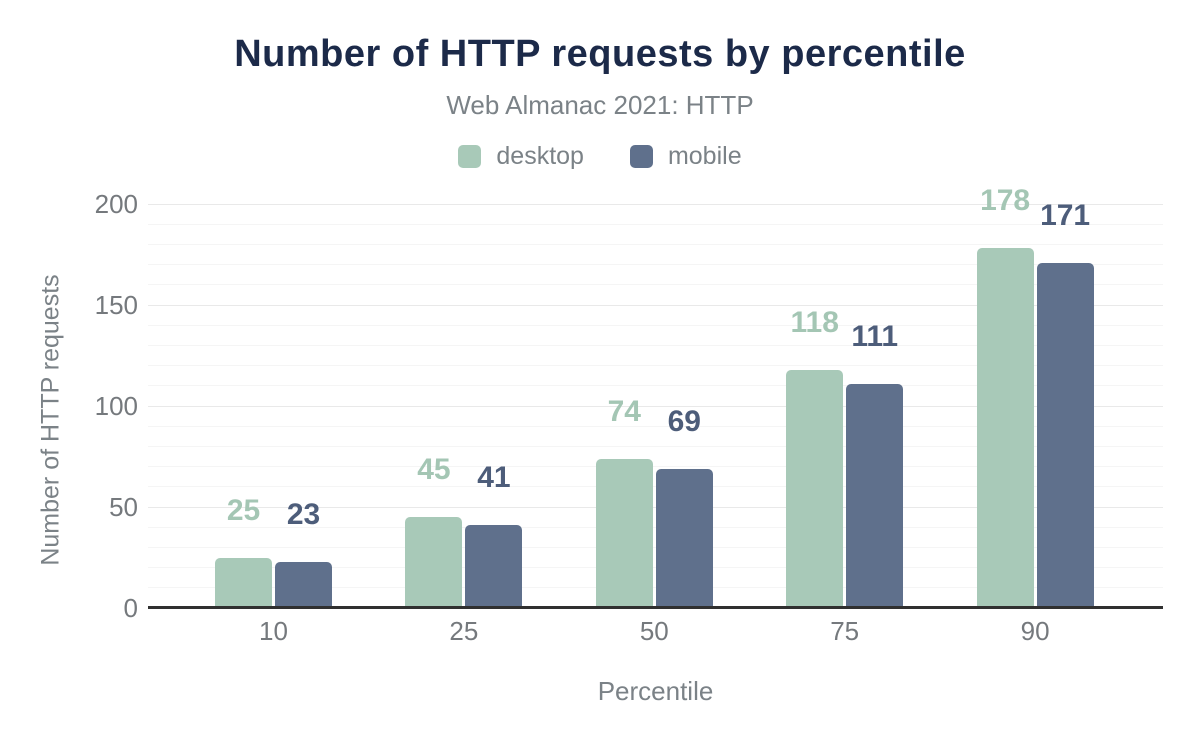 This screenshot has height=742, width=1200. What do you see at coordinates (684, 421) in the screenshot?
I see `mobile-bar-value-label: 69` at bounding box center [684, 421].